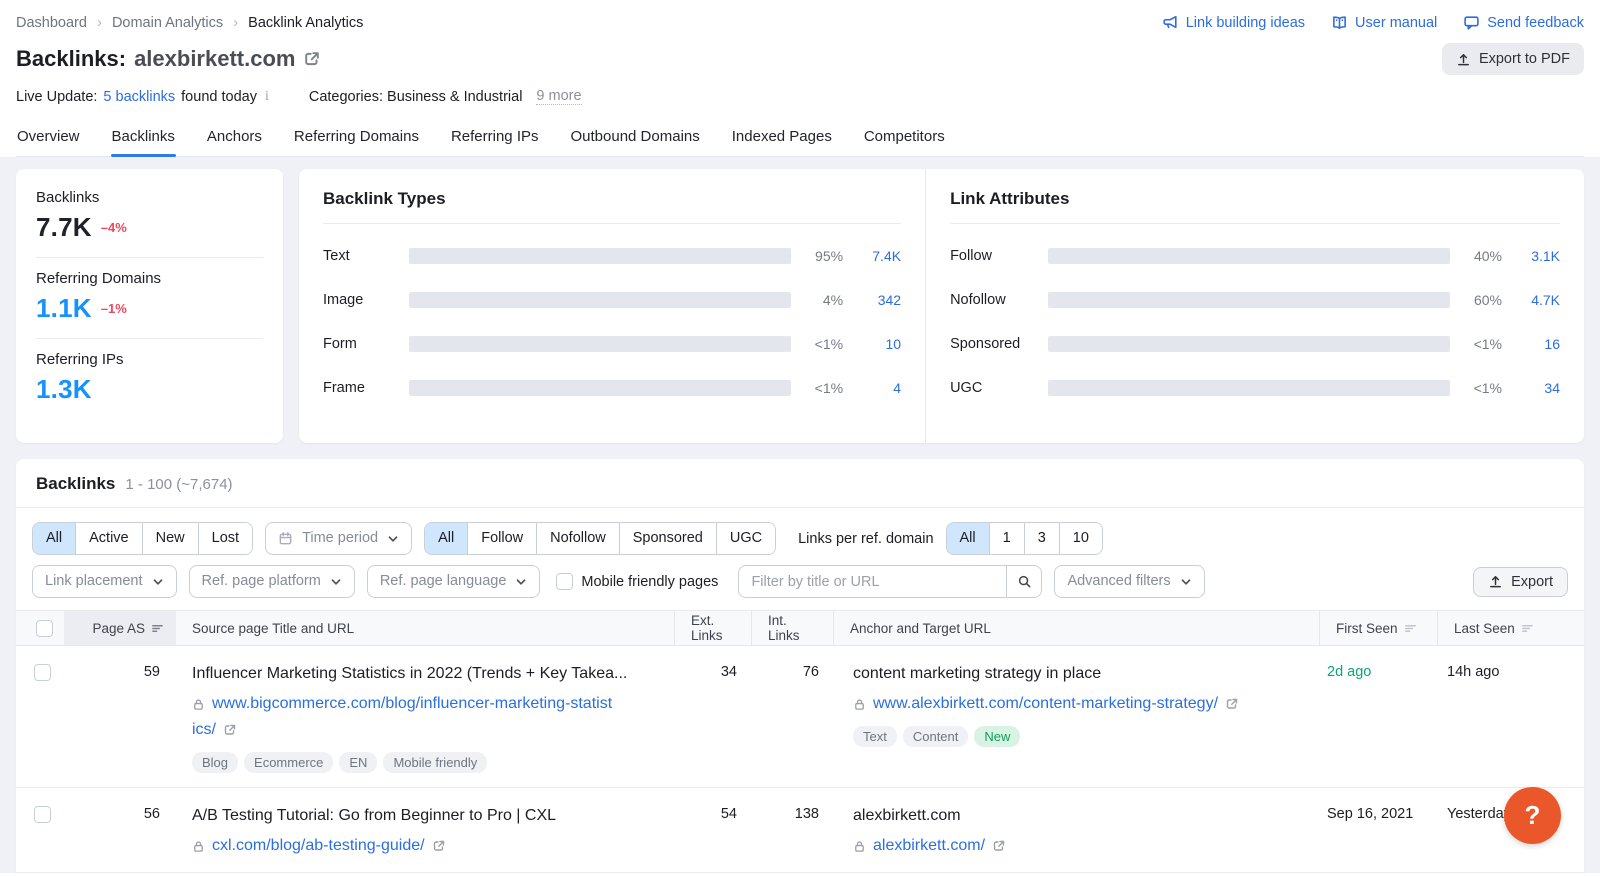 The width and height of the screenshot is (1600, 876). I want to click on select-all-checkbox, so click(44, 628).